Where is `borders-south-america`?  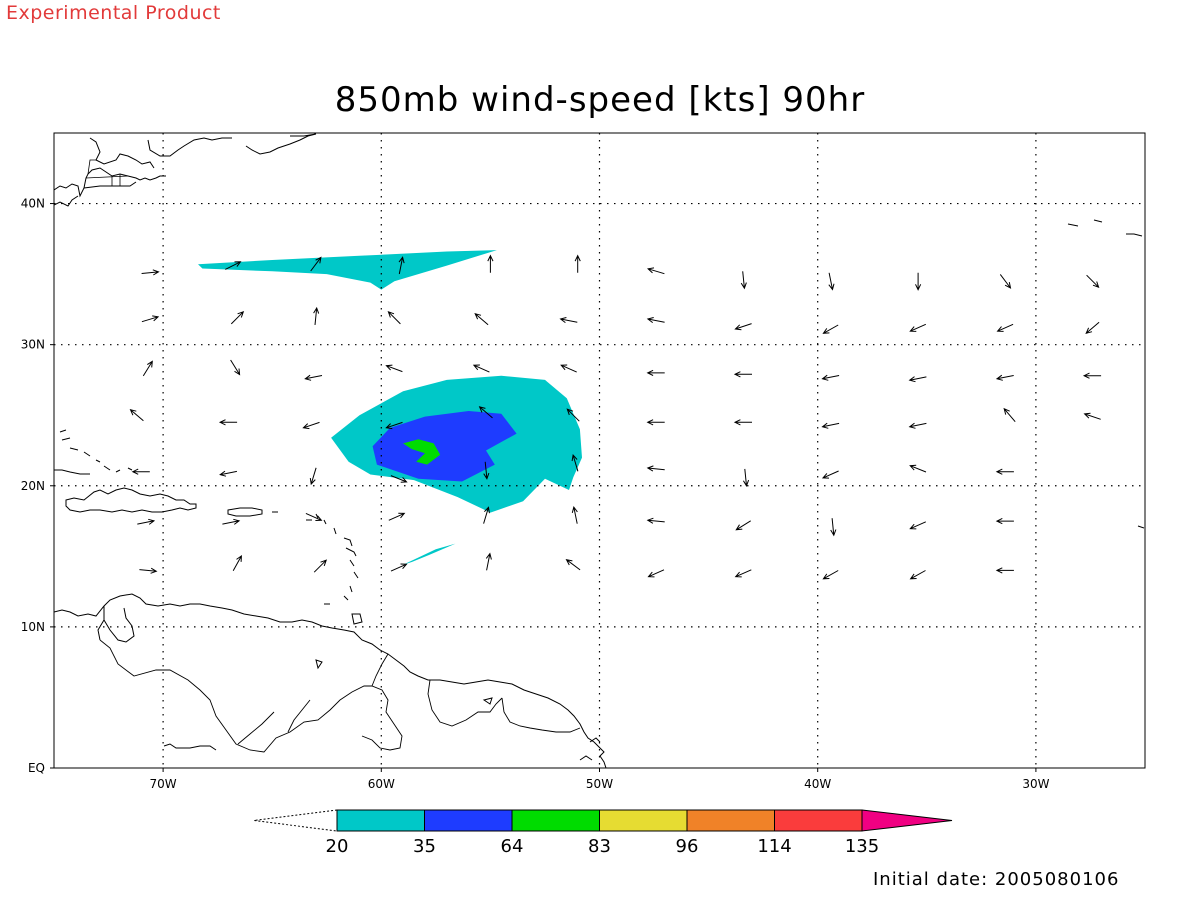 borders-south-america is located at coordinates (340, 696).